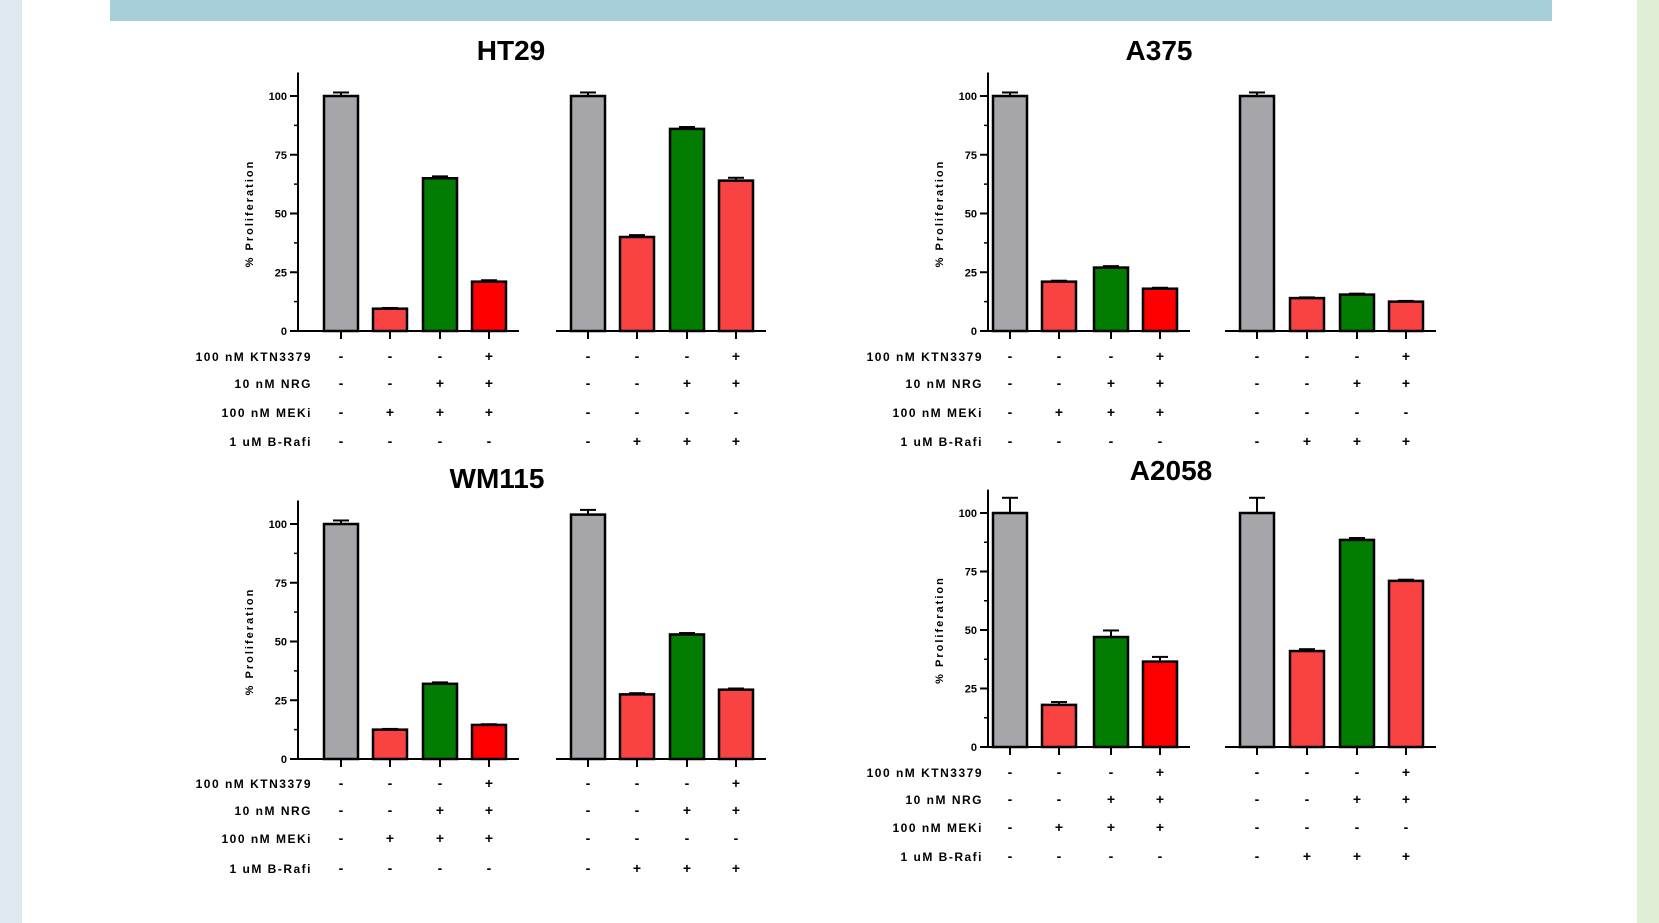  What do you see at coordinates (942, 442) in the screenshot?
I see `treatment-row-label: 1 uM B-Rafi` at bounding box center [942, 442].